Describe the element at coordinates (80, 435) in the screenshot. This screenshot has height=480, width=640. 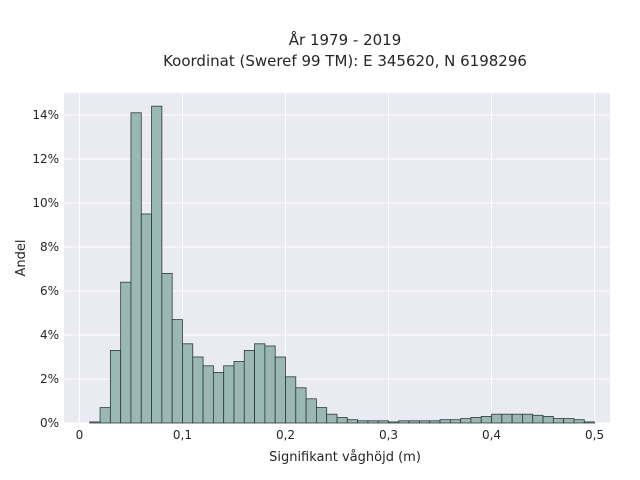
I see `x-tick-label: 0` at that location.